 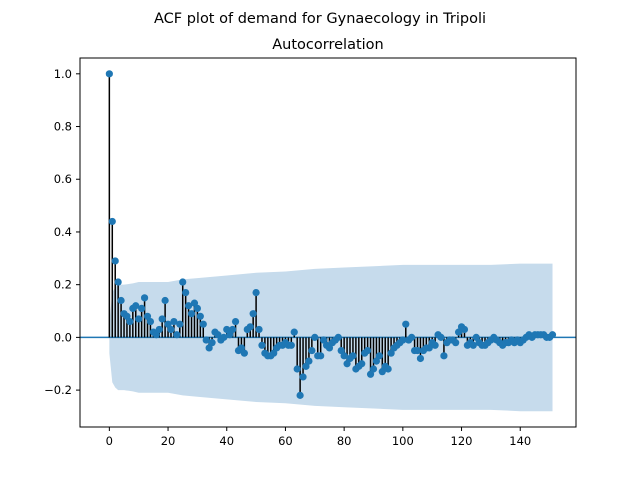 I want to click on y-axis: −0.2 0.0 0.2 0.4 0.6 0.8 1.0, so click(x=62, y=232).